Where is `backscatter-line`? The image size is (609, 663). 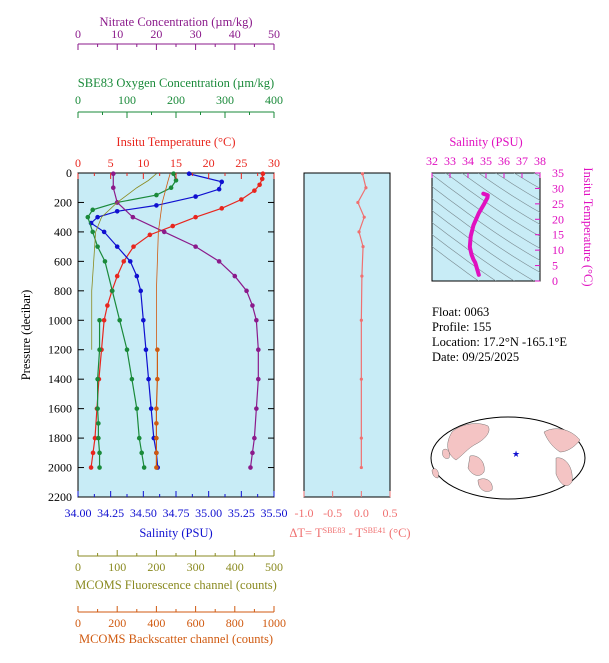
backscatter-line is located at coordinates (163, 261).